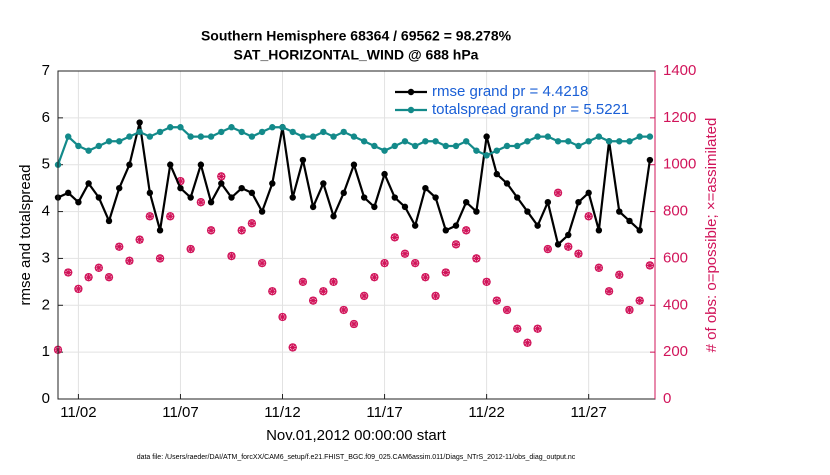 This screenshot has height=475, width=830. Describe the element at coordinates (46, 164) in the screenshot. I see `y-tick-label: 5` at that location.